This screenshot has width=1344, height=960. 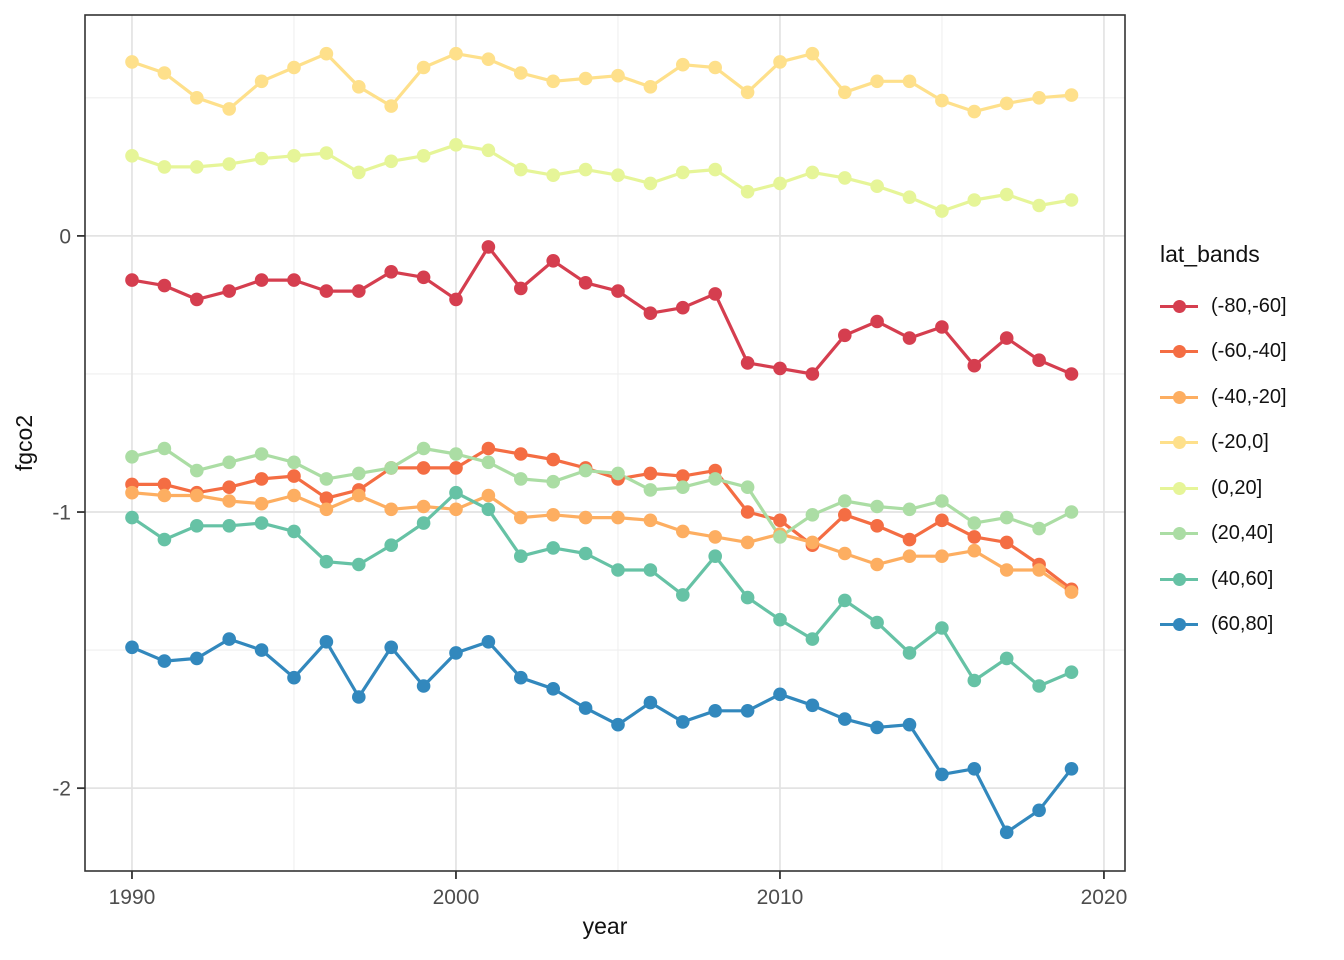 I want to click on y-axis-title: fgco2, so click(x=24, y=443).